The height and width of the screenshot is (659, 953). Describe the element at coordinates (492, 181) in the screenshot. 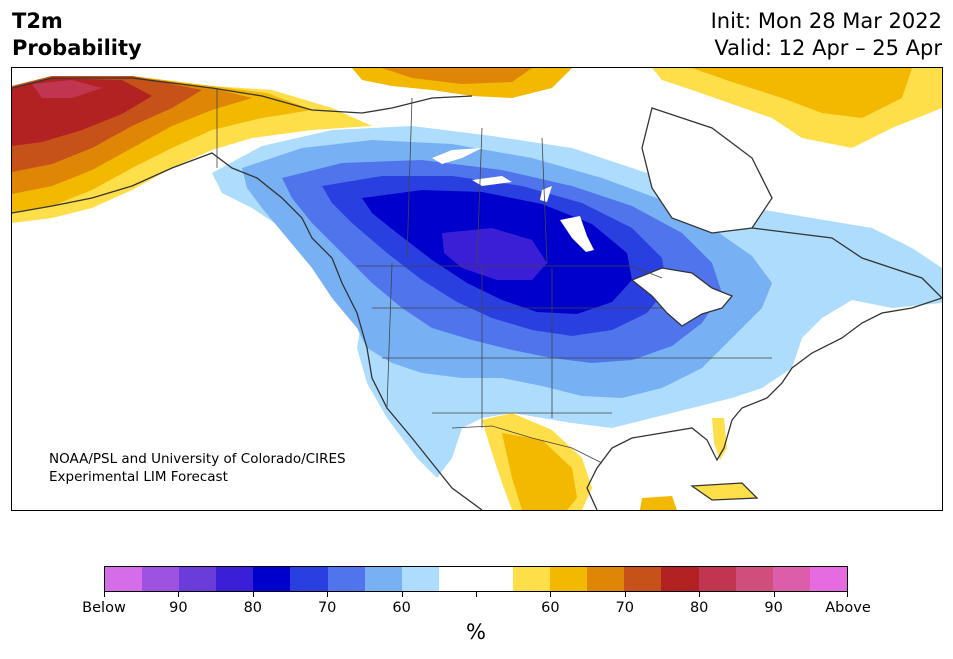

I see `great-slave-lake` at that location.